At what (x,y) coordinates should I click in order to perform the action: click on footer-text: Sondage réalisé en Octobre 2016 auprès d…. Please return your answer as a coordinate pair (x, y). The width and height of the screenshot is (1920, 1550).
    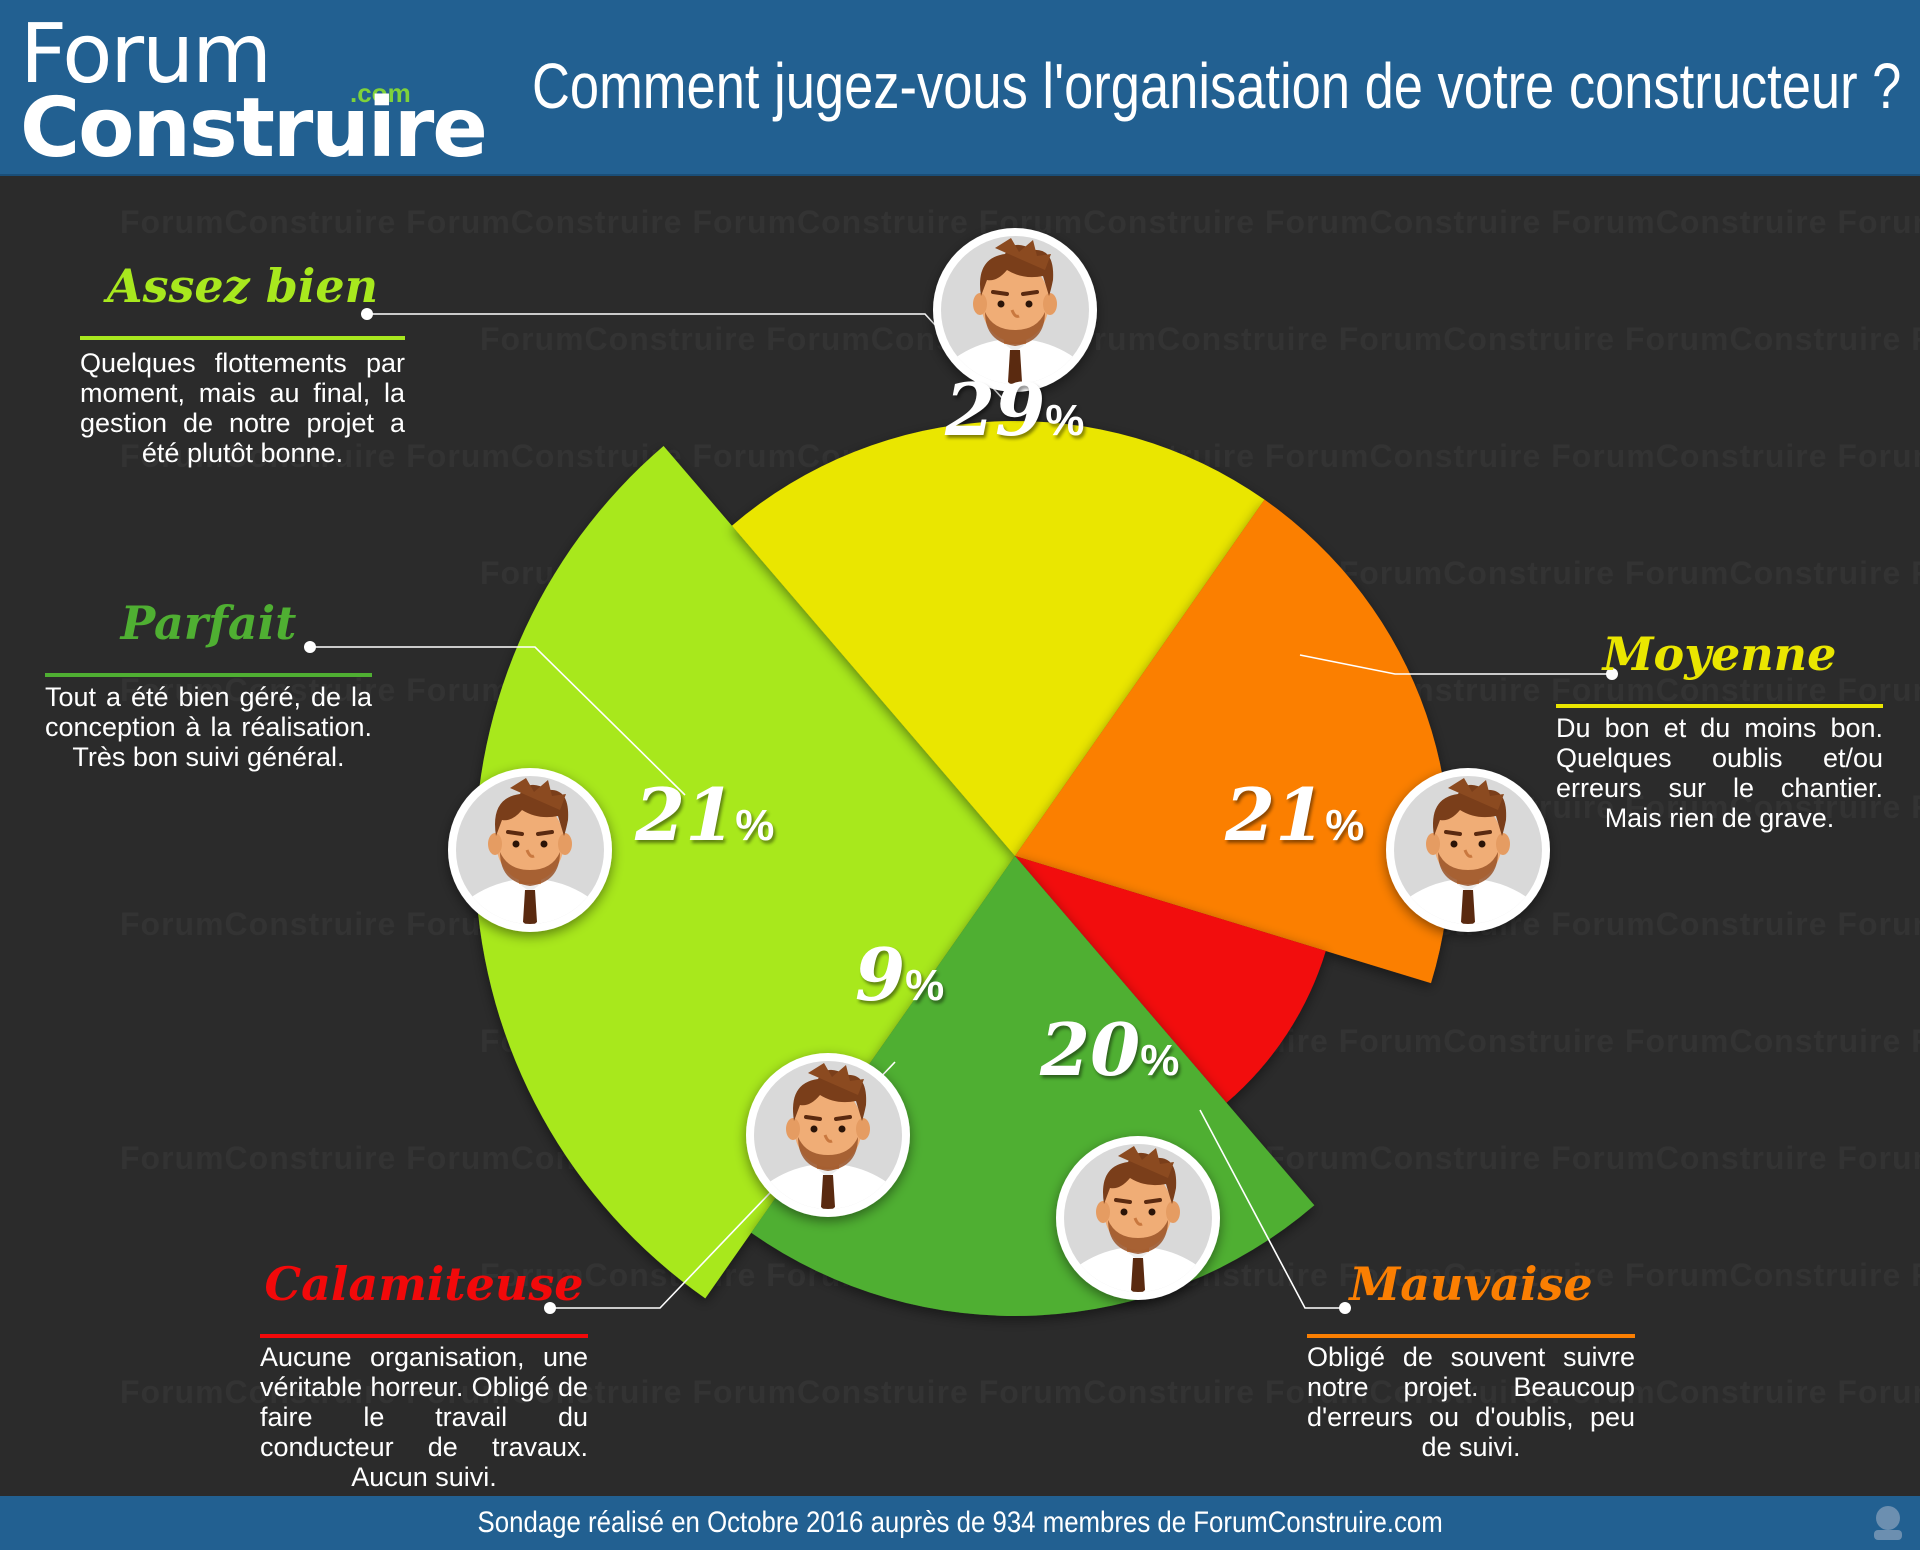
    Looking at the image, I should click on (960, 1522).